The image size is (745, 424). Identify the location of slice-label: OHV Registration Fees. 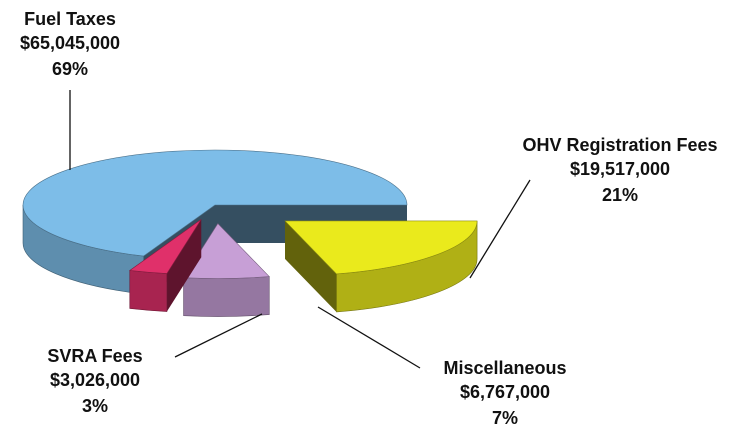
(619, 145).